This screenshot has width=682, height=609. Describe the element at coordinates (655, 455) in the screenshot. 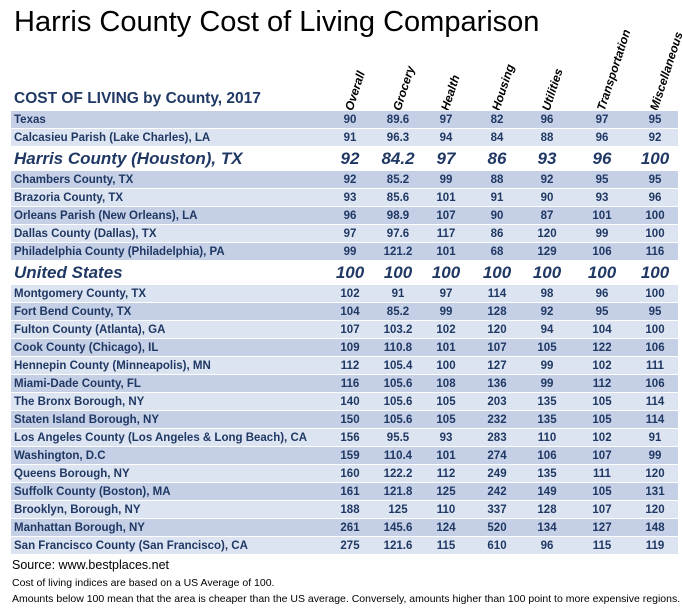

I see `value-cell-miscellaneous: 99` at that location.